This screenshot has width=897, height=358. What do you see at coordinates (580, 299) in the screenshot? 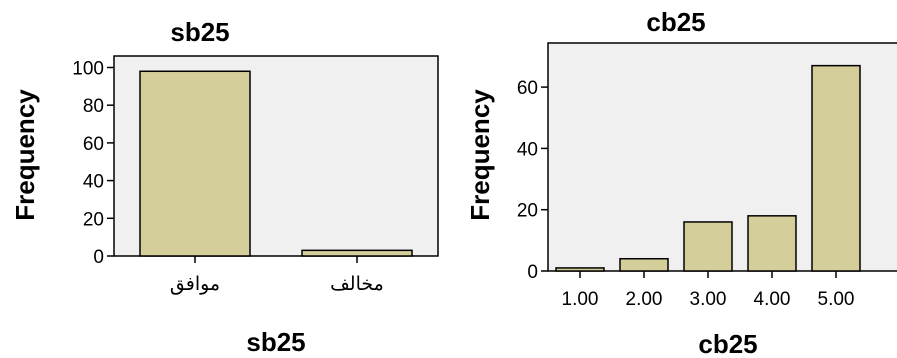
I see `x-tick-label: 1.00` at bounding box center [580, 299].